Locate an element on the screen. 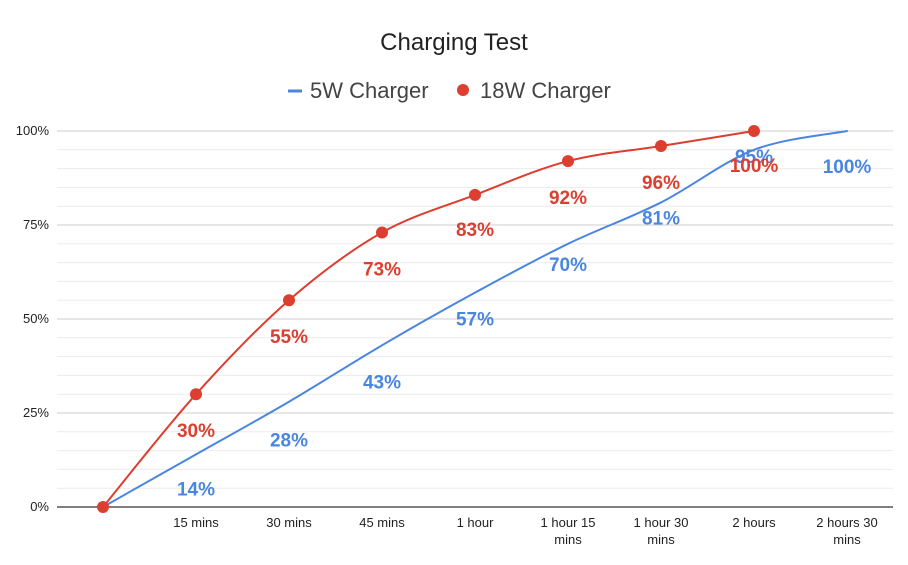  x-tick-label: 15 mins is located at coordinates (196, 522).